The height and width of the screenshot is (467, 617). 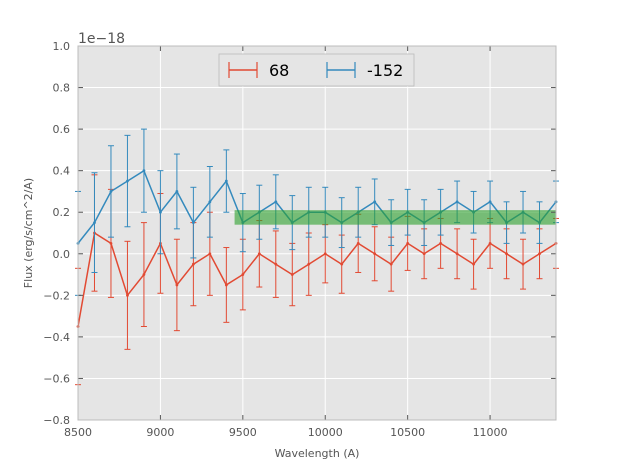 What do you see at coordinates (62, 171) in the screenshot?
I see `y-tick-label: 0.4` at bounding box center [62, 171].